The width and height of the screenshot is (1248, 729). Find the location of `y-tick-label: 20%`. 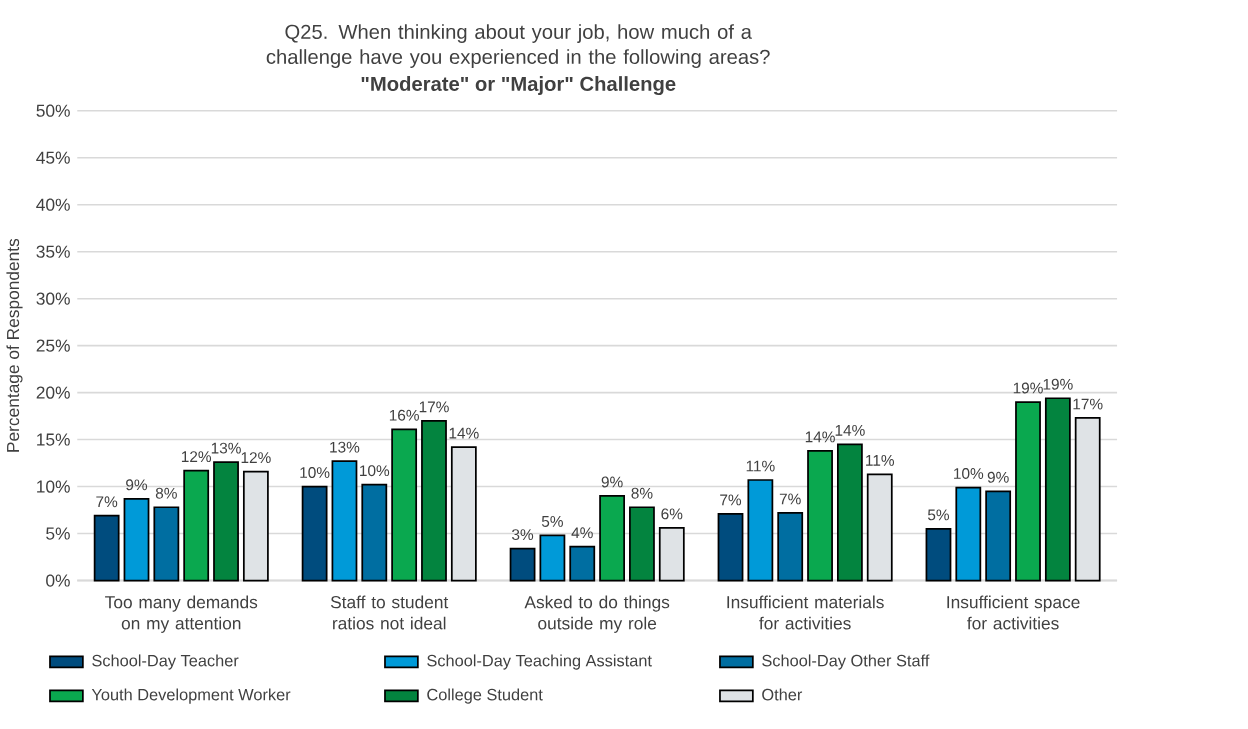

y-tick-label: 20% is located at coordinates (53, 392).